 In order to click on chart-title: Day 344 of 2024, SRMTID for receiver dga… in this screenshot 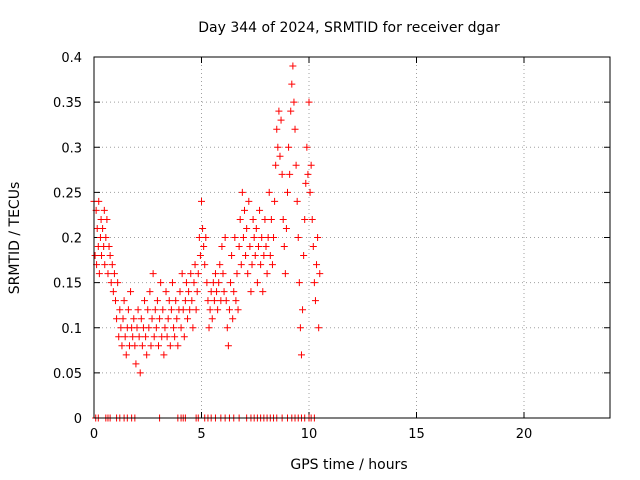, I will do `click(349, 28)`.